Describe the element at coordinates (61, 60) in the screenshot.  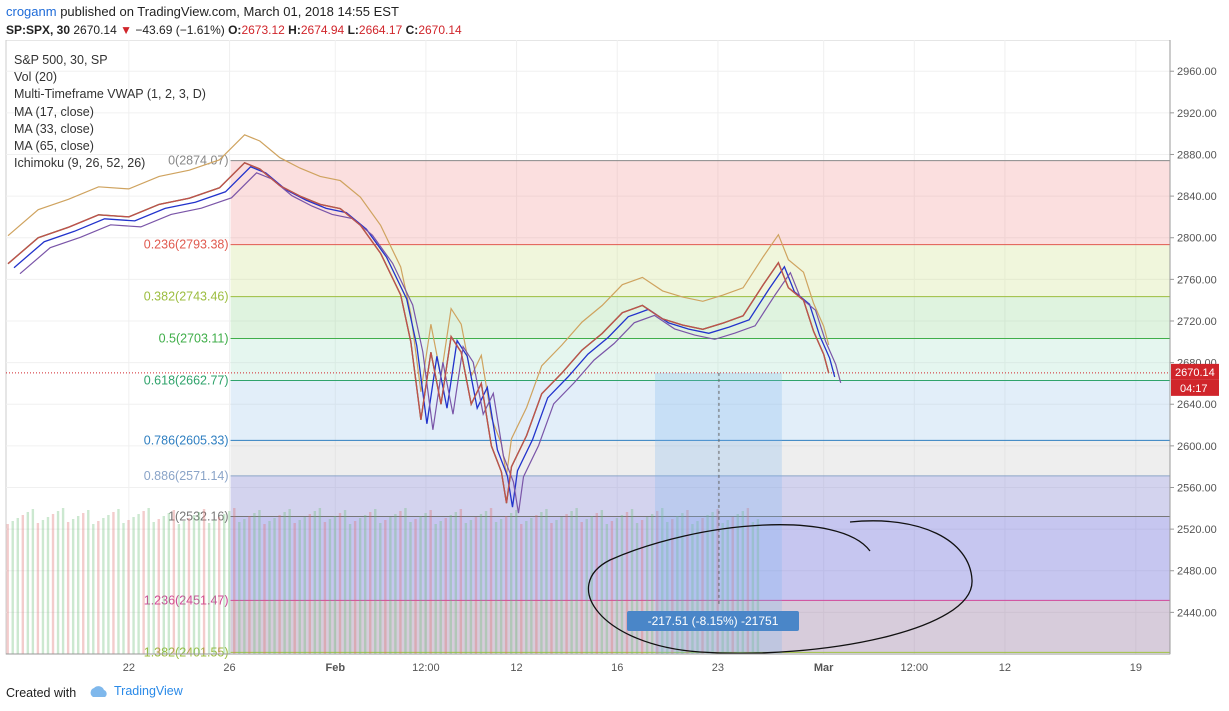
I see `legend-symbol: S&P 500, 30, SP` at that location.